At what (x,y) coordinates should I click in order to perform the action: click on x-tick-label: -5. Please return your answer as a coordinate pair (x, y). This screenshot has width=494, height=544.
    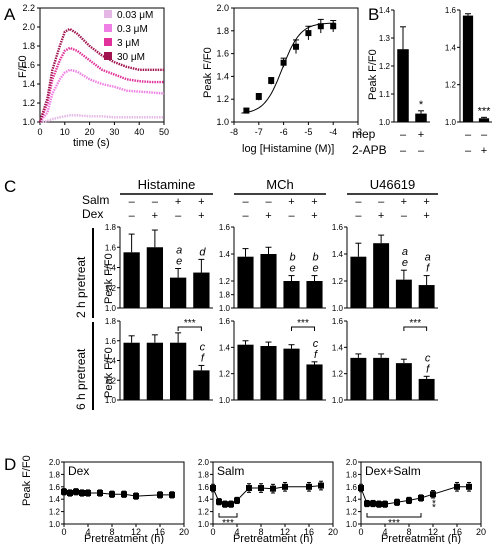
    Looking at the image, I should click on (308, 132).